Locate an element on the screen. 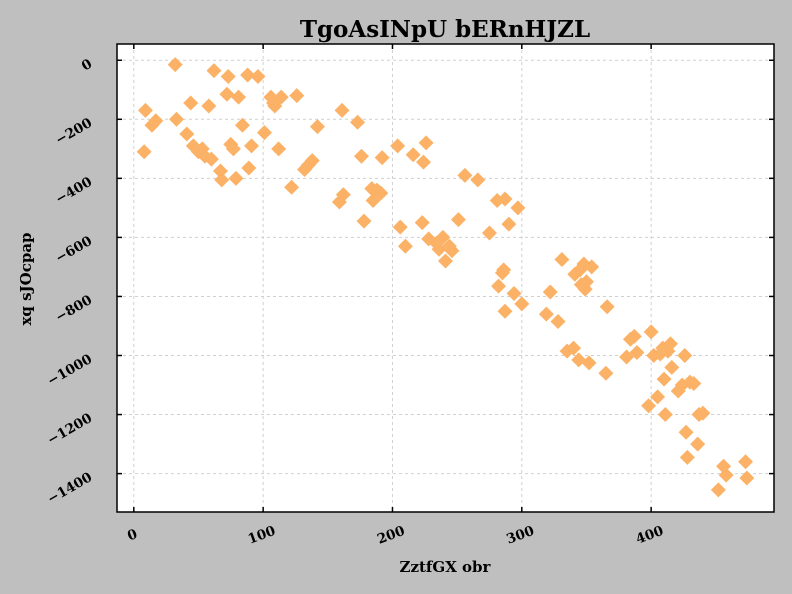 This screenshot has height=594, width=792. x-axis-label: ZztfGX obr is located at coordinates (446, 567).